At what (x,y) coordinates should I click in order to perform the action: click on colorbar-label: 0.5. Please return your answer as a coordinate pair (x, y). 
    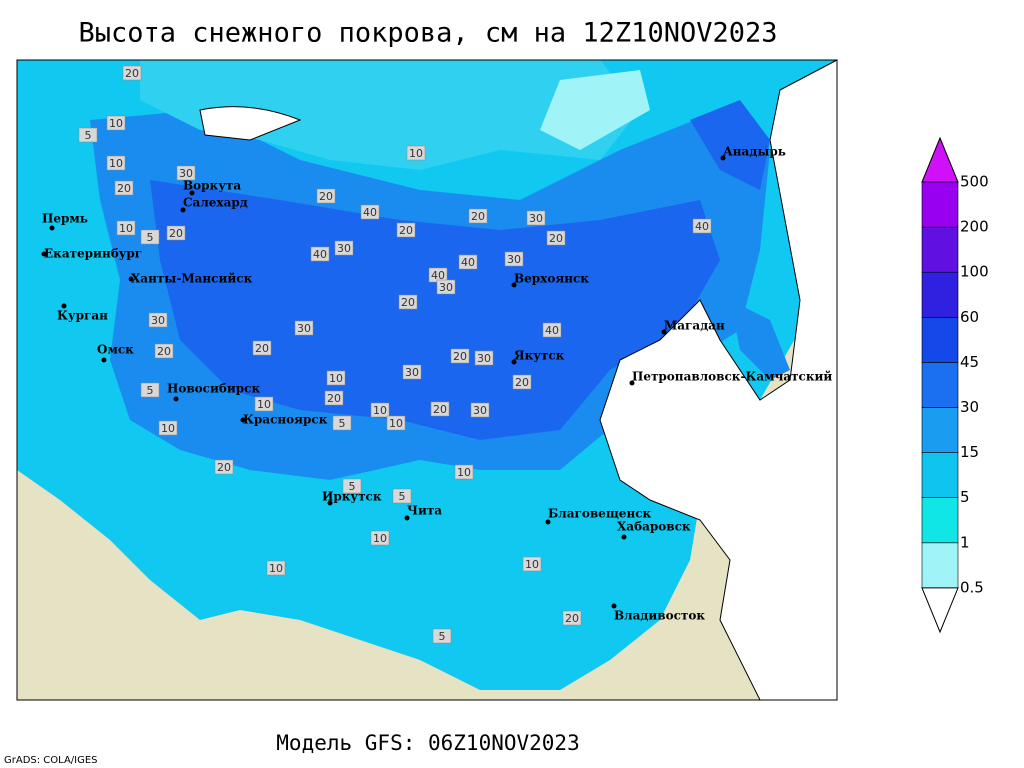
    Looking at the image, I should click on (972, 587).